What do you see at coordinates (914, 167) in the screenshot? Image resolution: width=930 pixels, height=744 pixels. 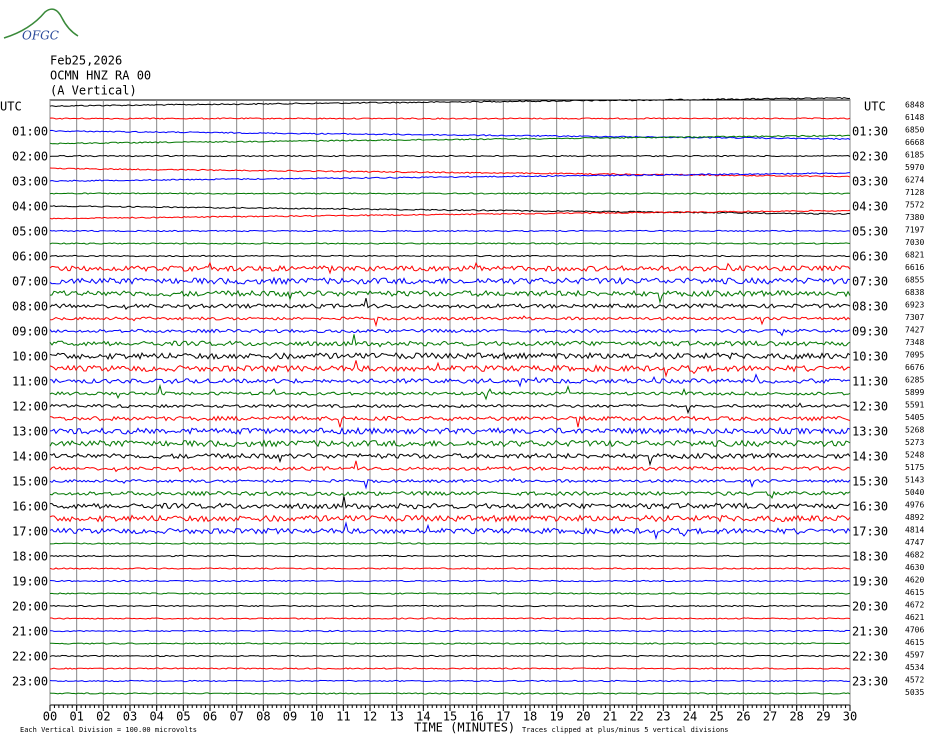 I see `rms-value: 5970` at bounding box center [914, 167].